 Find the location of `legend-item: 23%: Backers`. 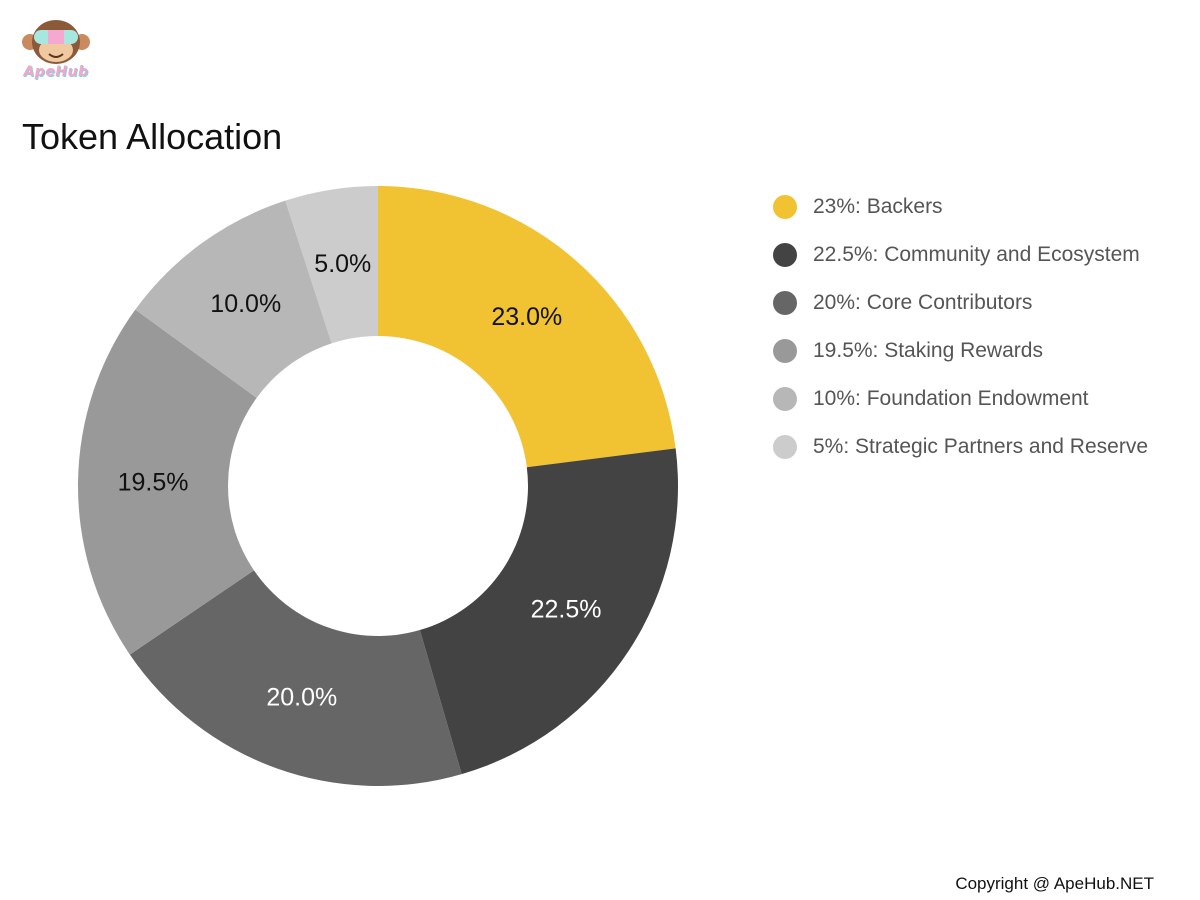

legend-item: 23%: Backers is located at coordinates (960, 207).